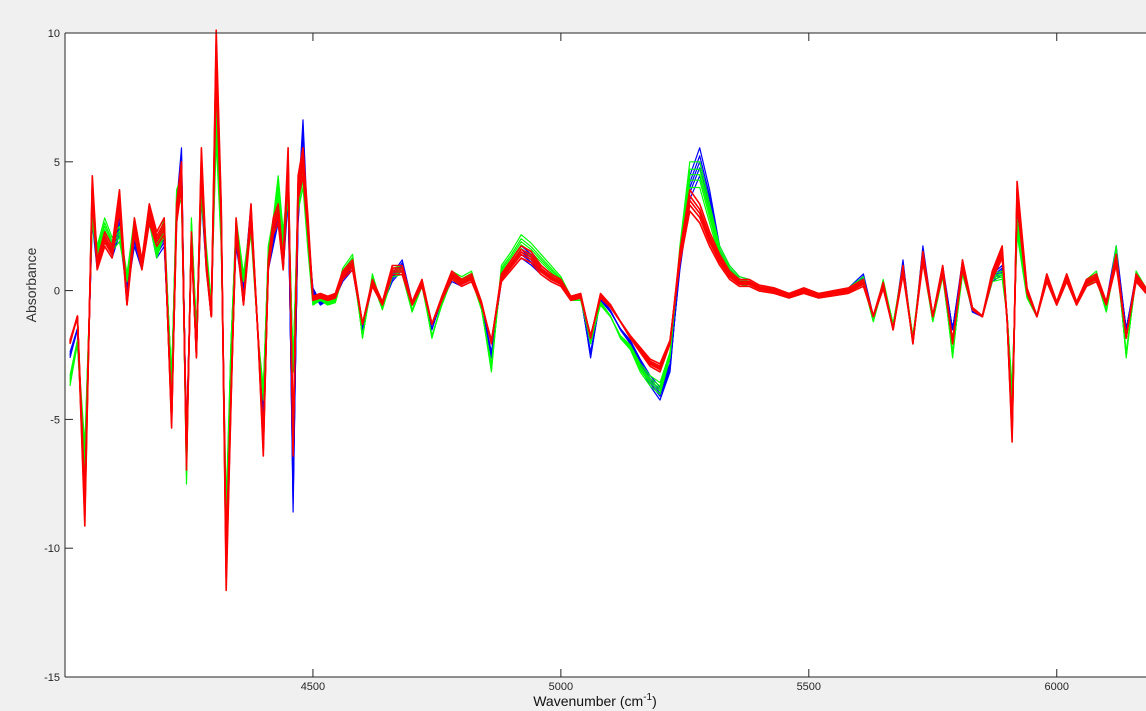 This screenshot has height=711, width=1146. I want to click on y-axis-label: Absorbance, so click(31, 284).